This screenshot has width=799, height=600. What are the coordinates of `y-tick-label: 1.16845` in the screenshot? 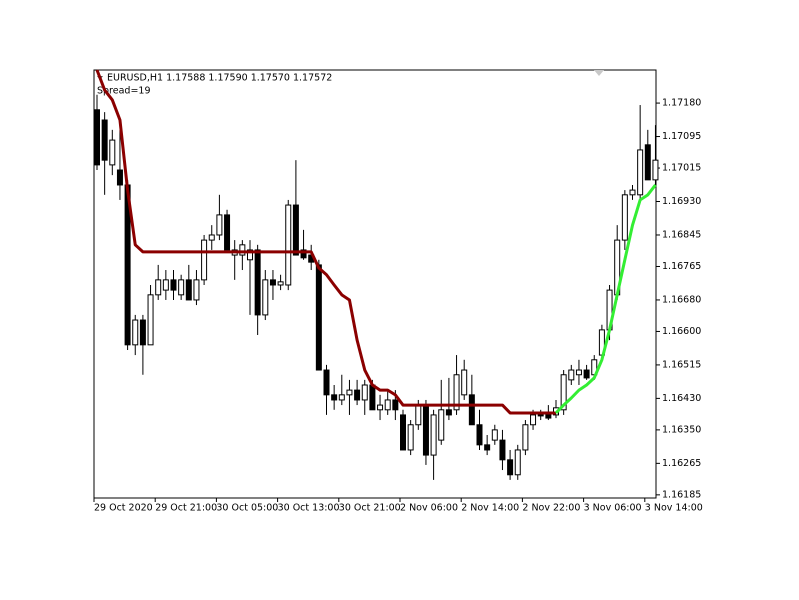 It's located at (681, 234).